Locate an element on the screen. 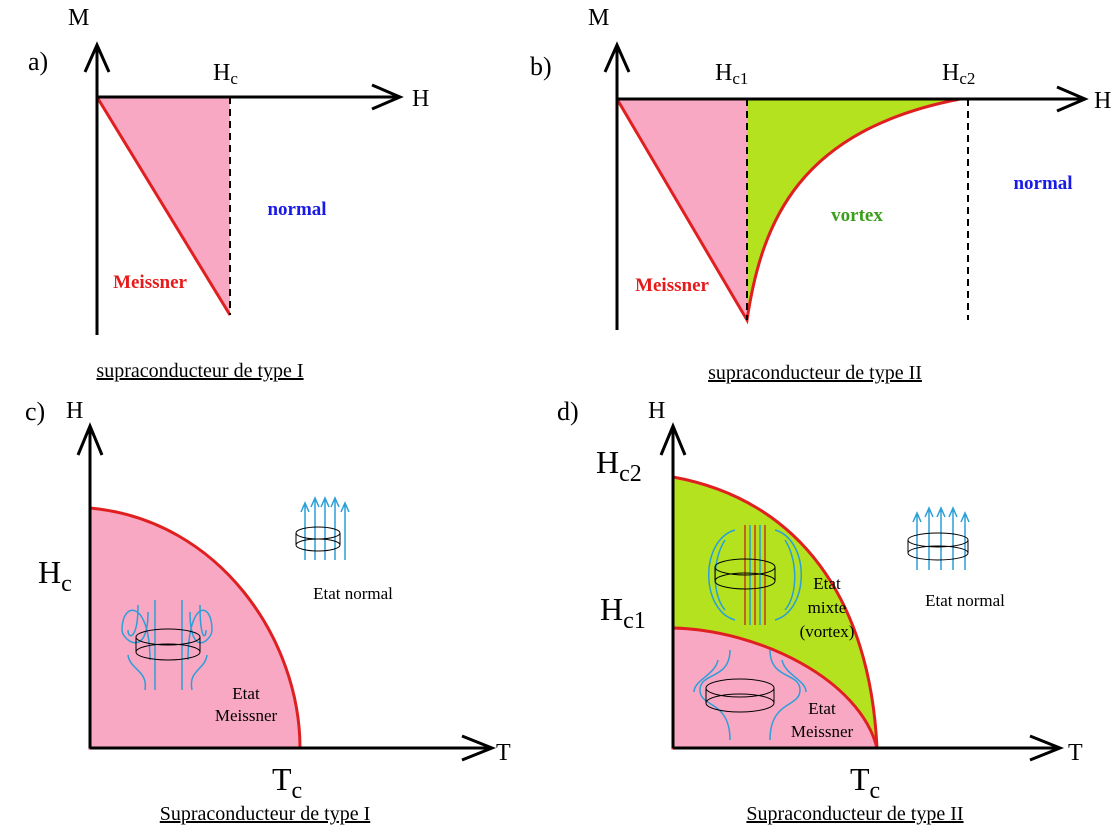 This screenshot has height=828, width=1117. region-label: (vortex) is located at coordinates (827, 631).